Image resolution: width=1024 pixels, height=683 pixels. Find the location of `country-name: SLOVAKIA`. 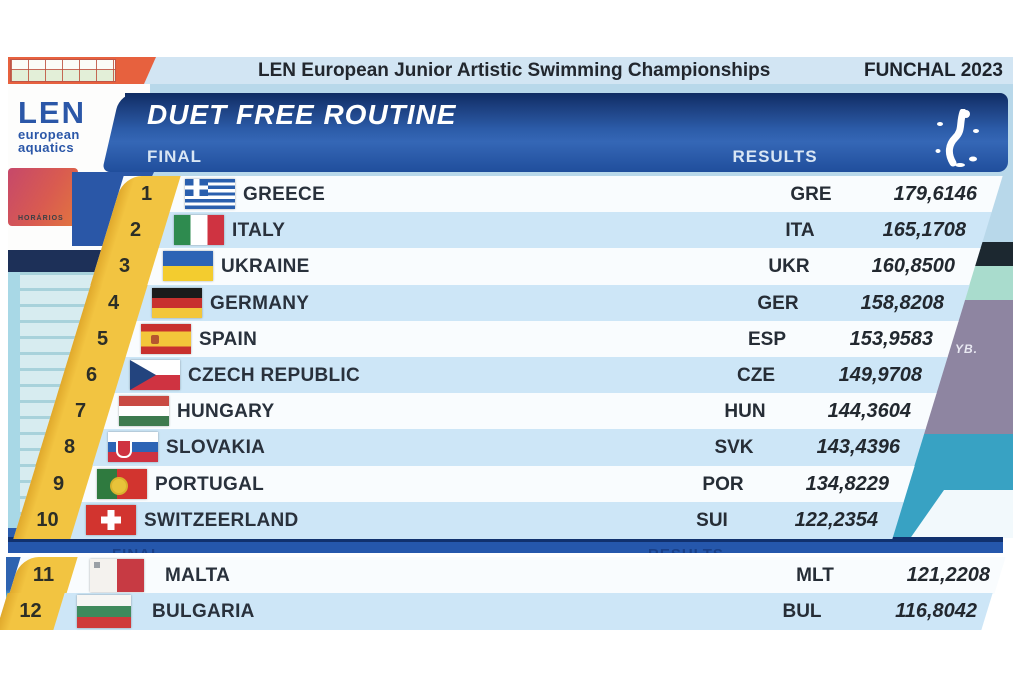

country-name: SLOVAKIA is located at coordinates (216, 448).